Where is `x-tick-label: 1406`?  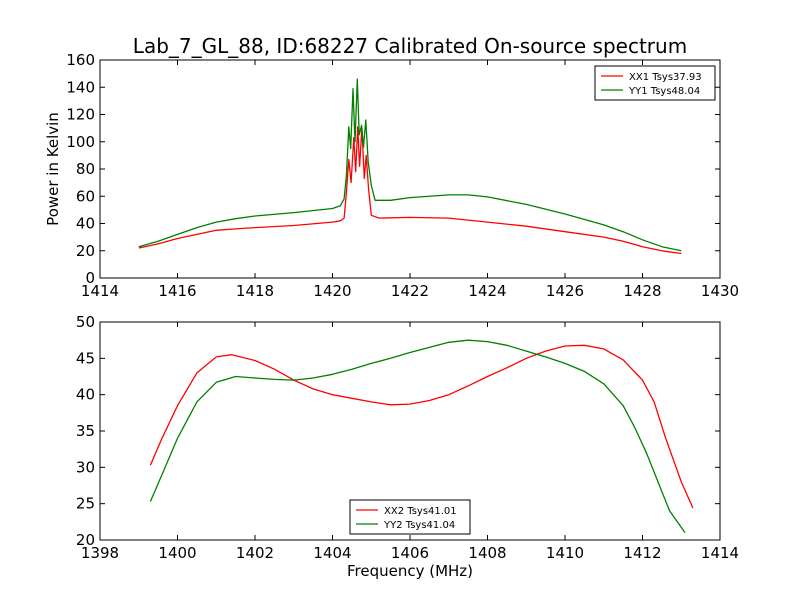 x-tick-label: 1406 is located at coordinates (410, 553).